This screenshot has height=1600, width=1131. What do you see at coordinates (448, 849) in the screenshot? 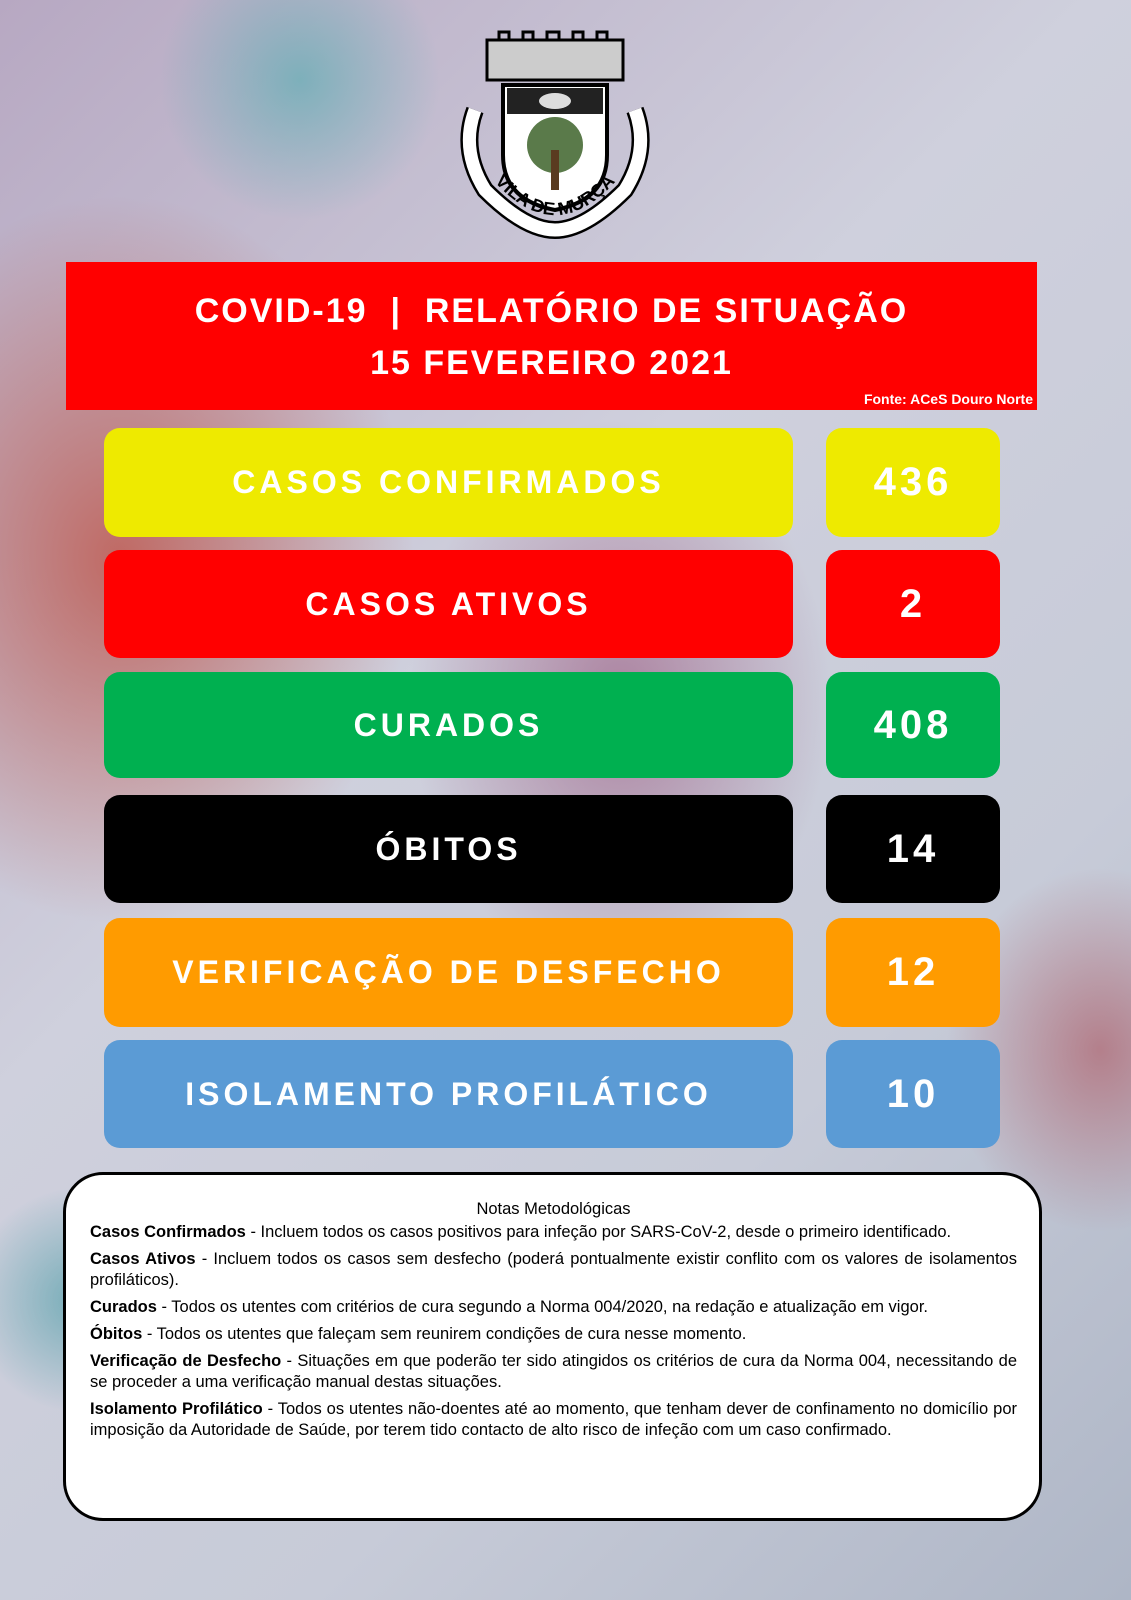
I see `stat-label-deaths: ÓBITOS` at bounding box center [448, 849].